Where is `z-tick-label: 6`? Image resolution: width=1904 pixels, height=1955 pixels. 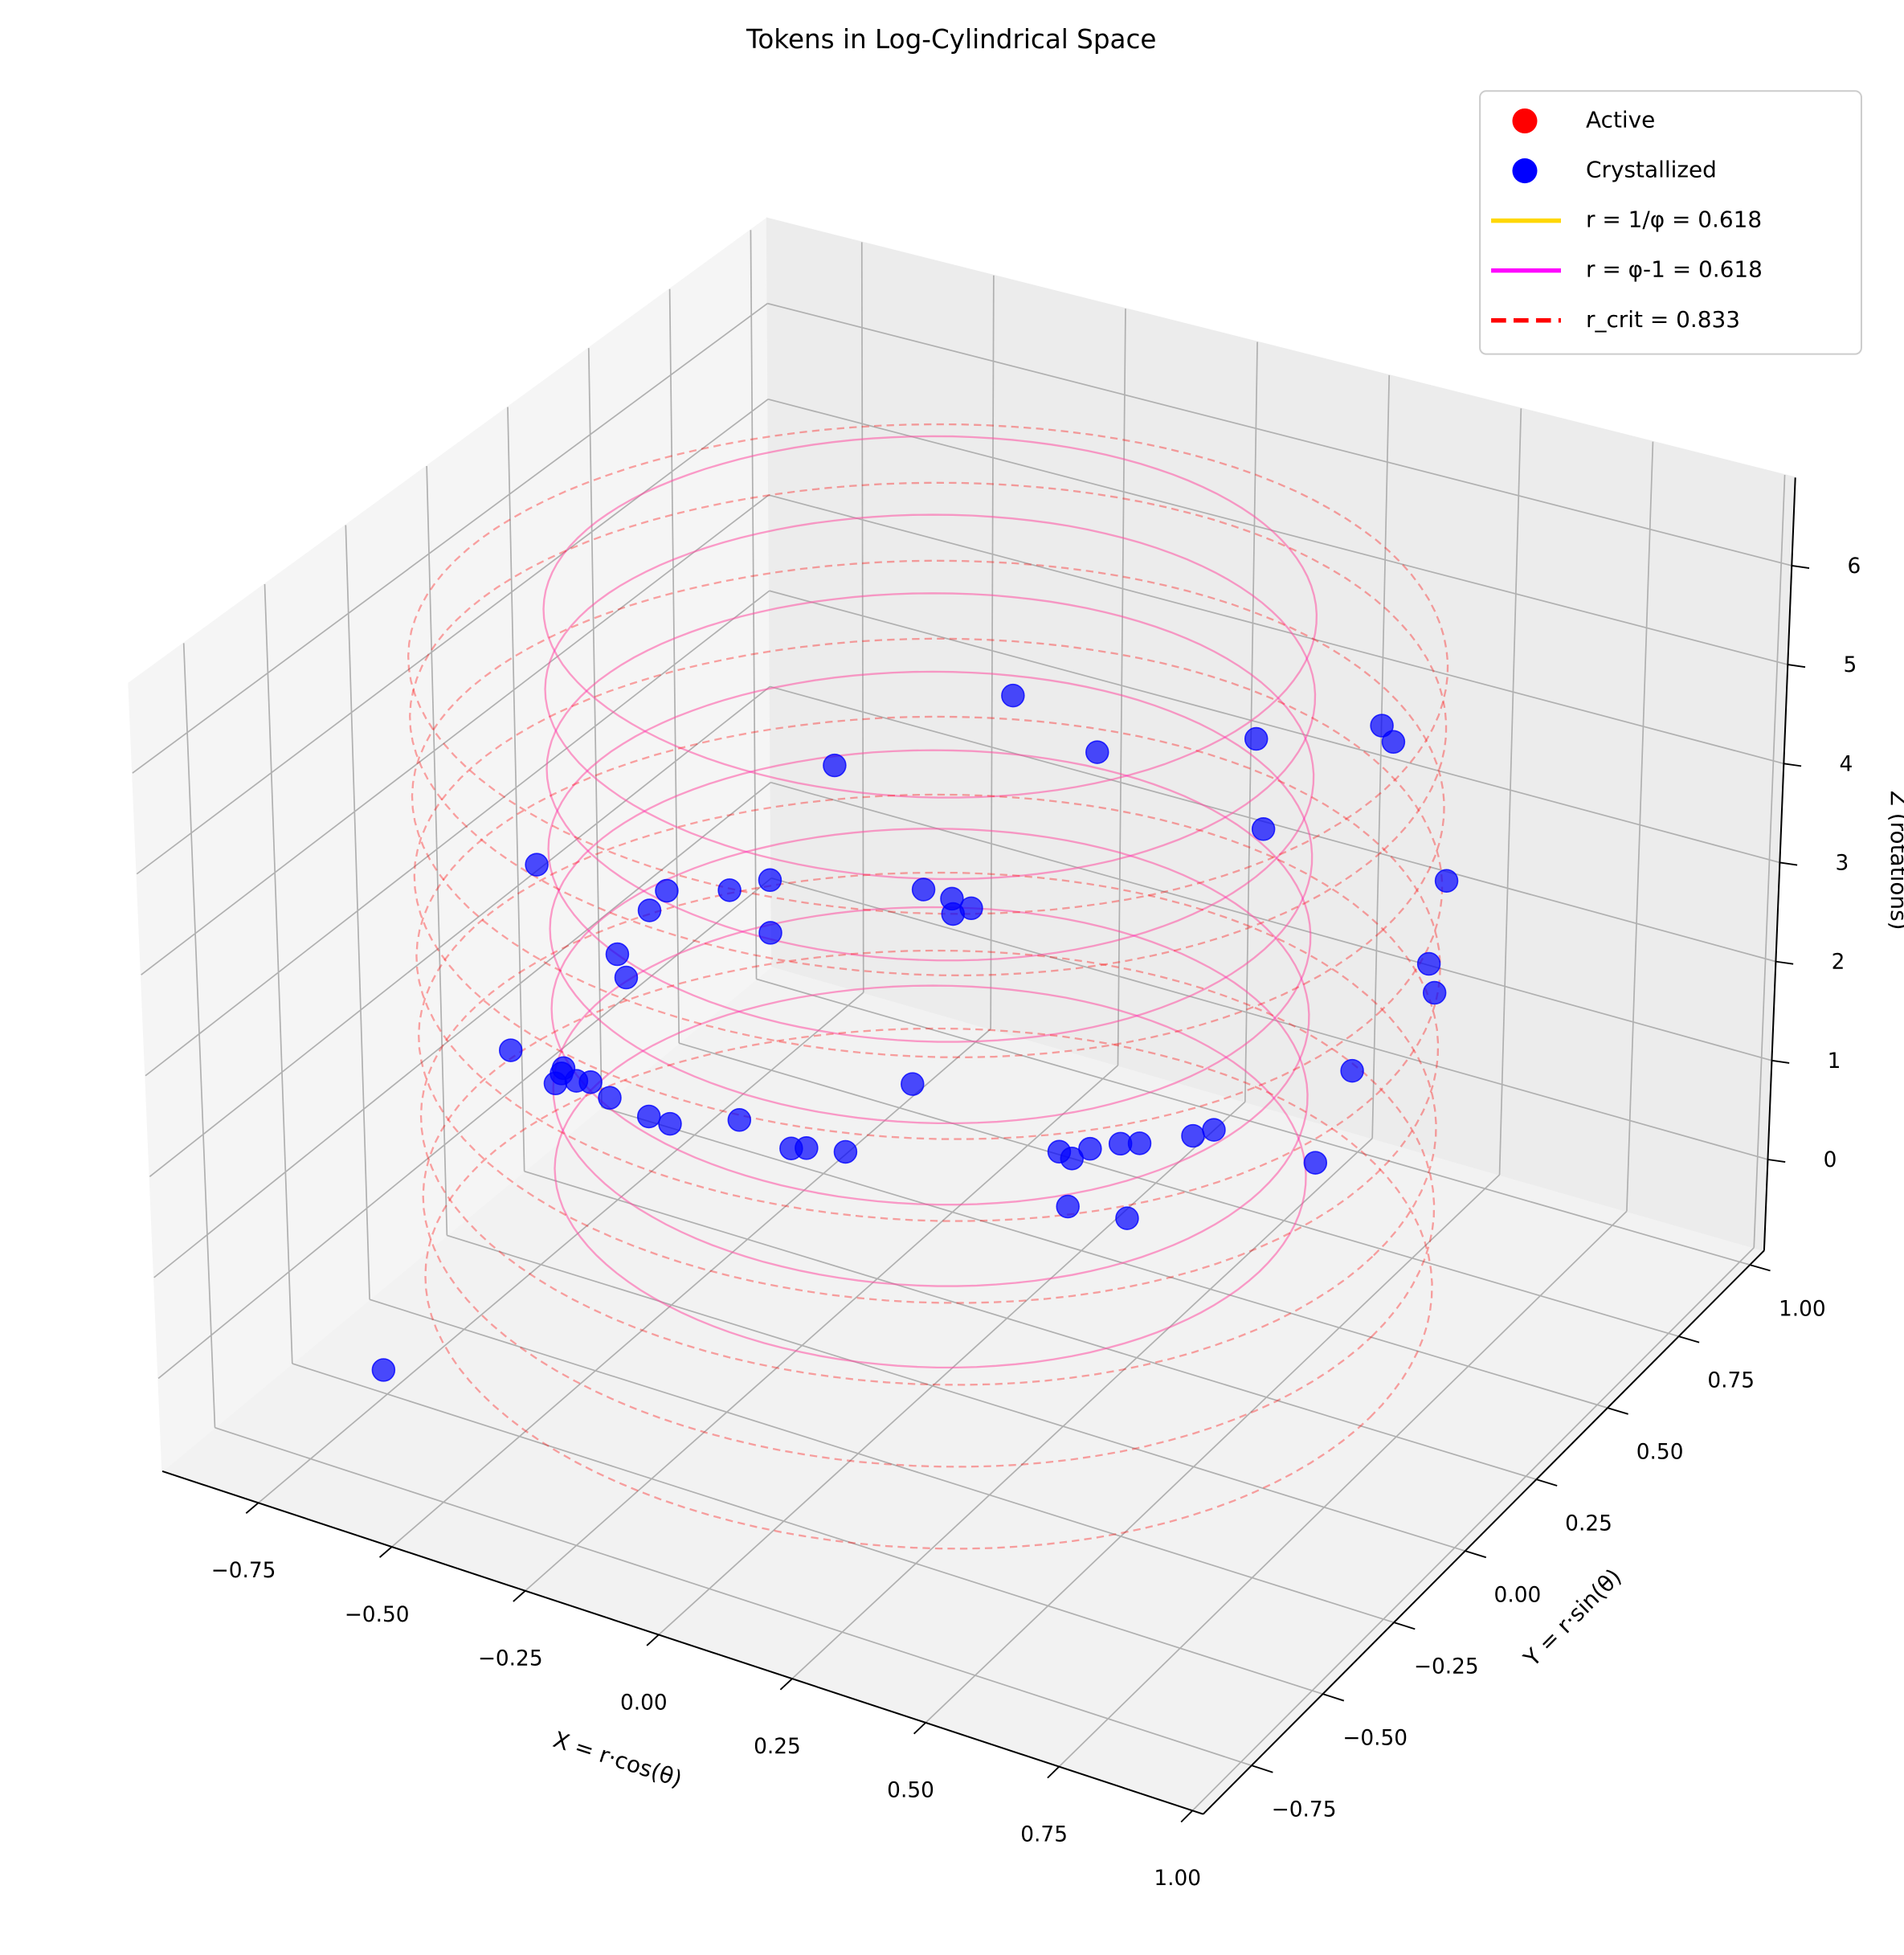 z-tick-label: 6 is located at coordinates (1854, 566).